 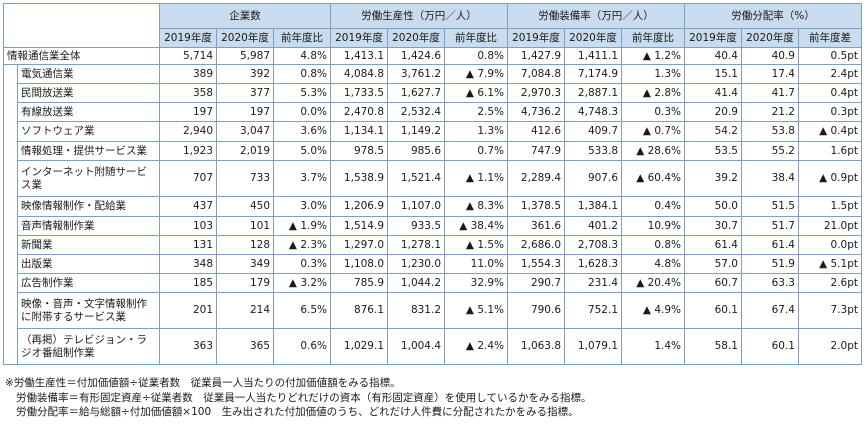 I want to click on table-cell: ▲ 3.2%, so click(x=302, y=283).